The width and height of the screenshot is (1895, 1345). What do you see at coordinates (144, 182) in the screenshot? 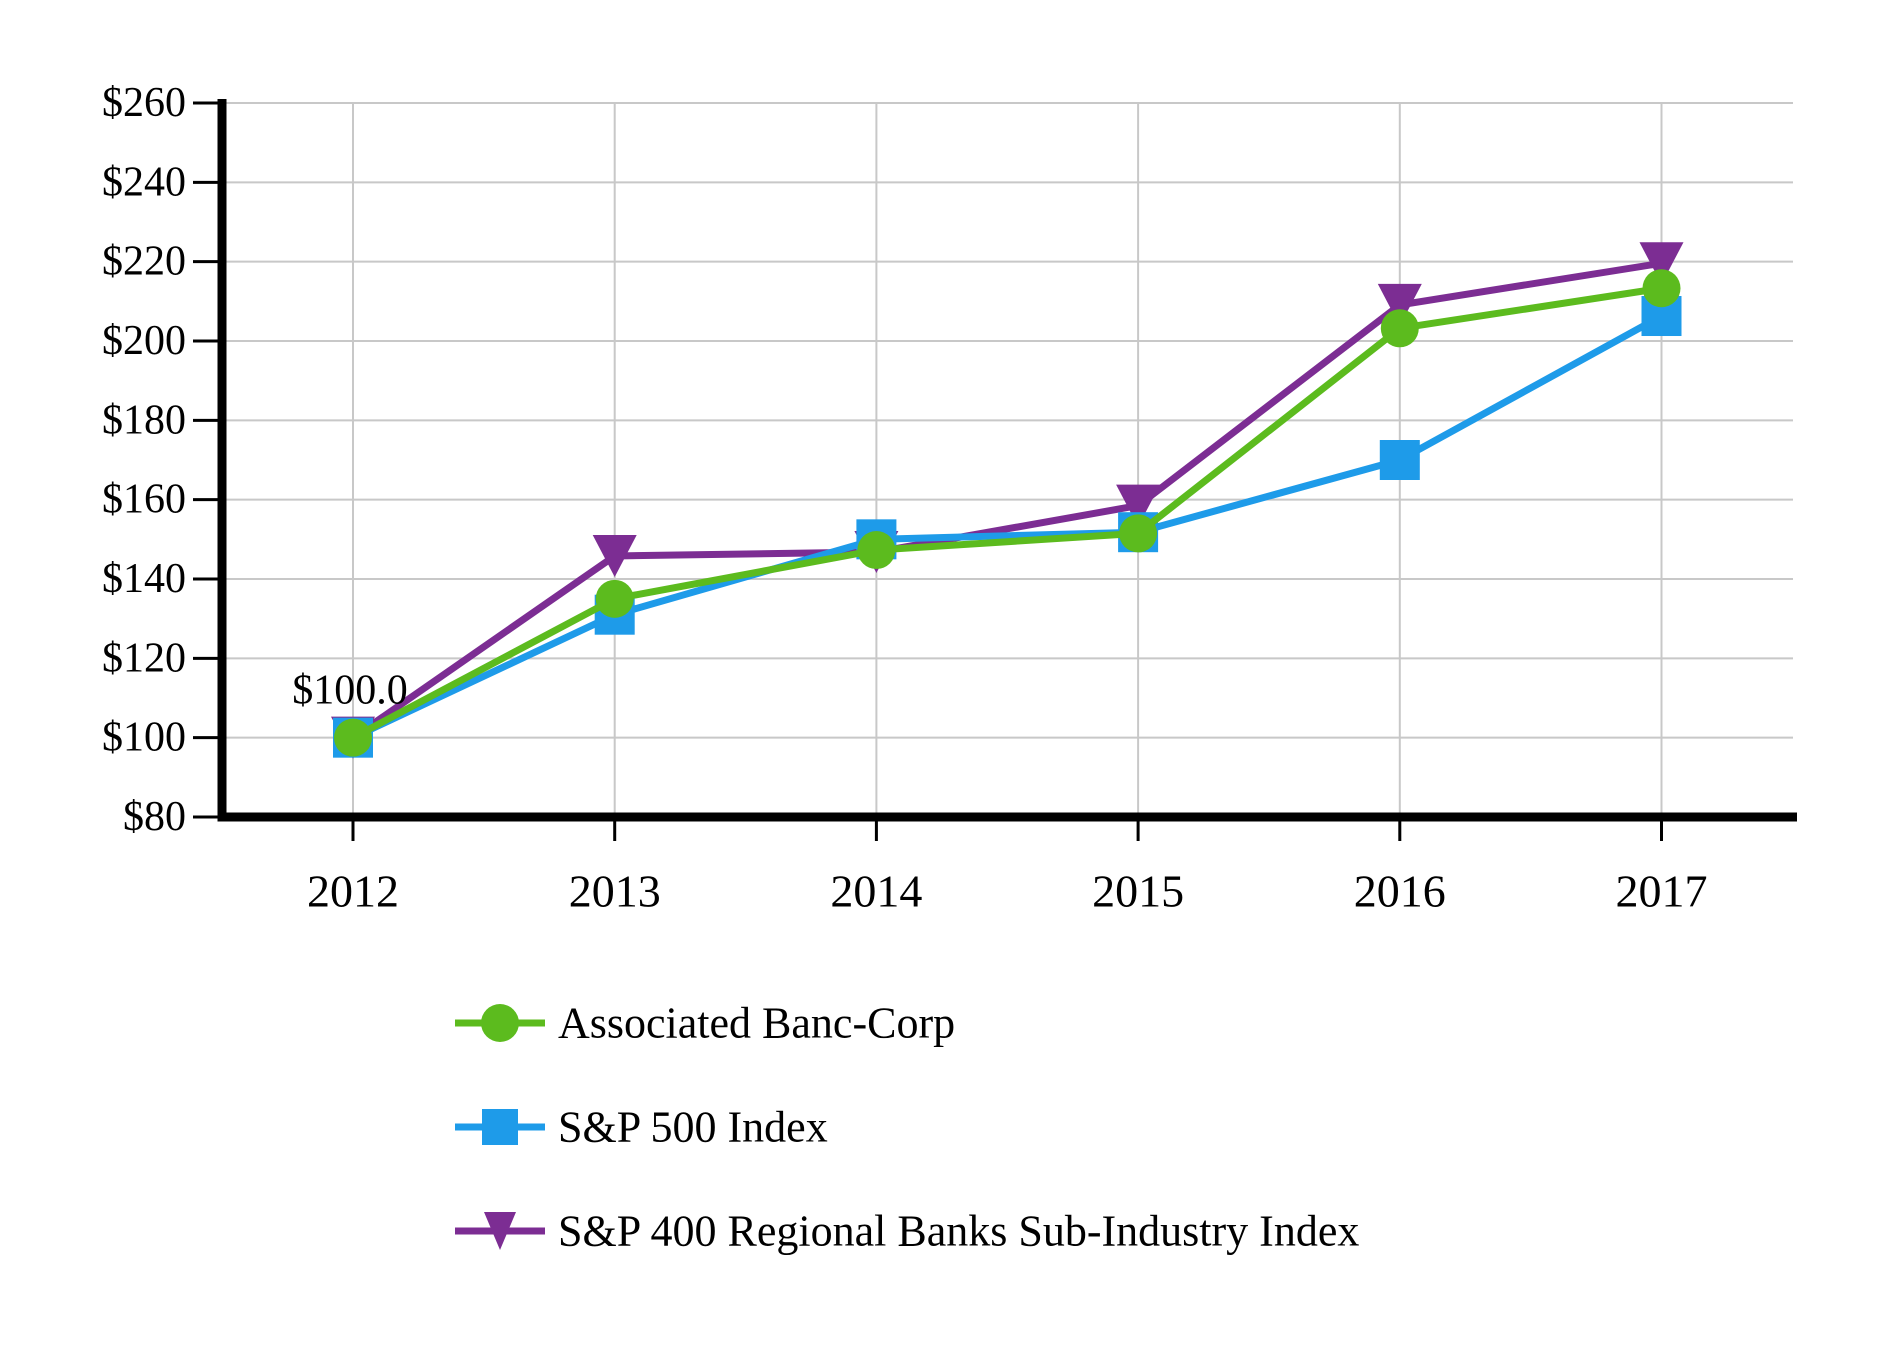
I see `y-tick-label: $240` at bounding box center [144, 182].